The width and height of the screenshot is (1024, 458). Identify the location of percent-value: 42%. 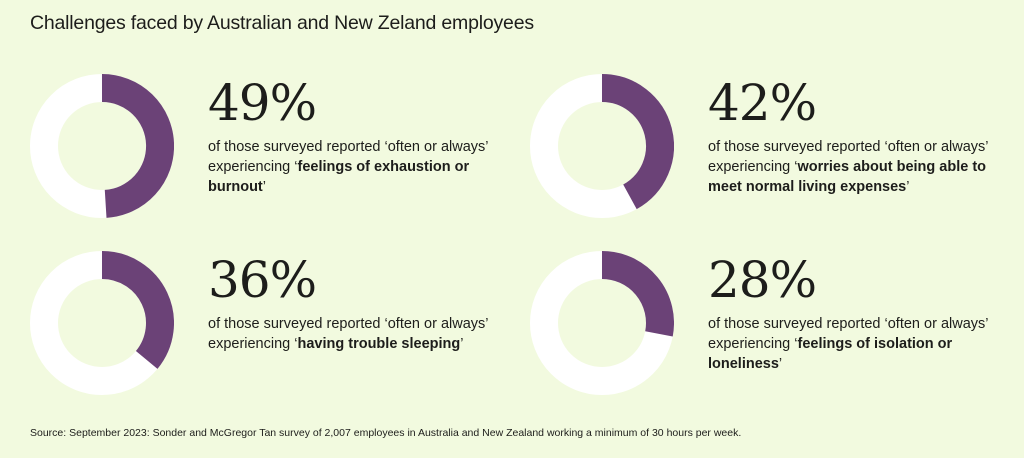
(762, 103).